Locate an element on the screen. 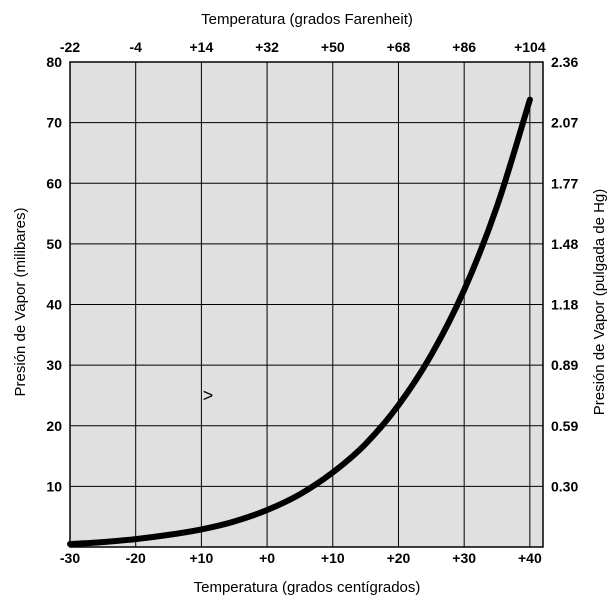 Image resolution: width=613 pixels, height=599 pixels. left-axis-title: Presión de Vapor (milibares) is located at coordinates (20, 302).